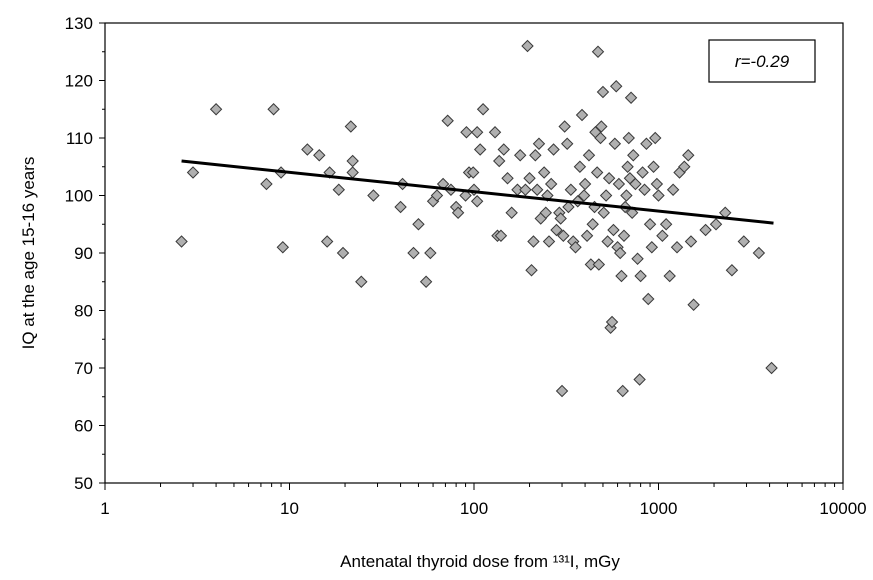  Describe the element at coordinates (289, 508) in the screenshot. I see `x-tick-label: 10` at that location.